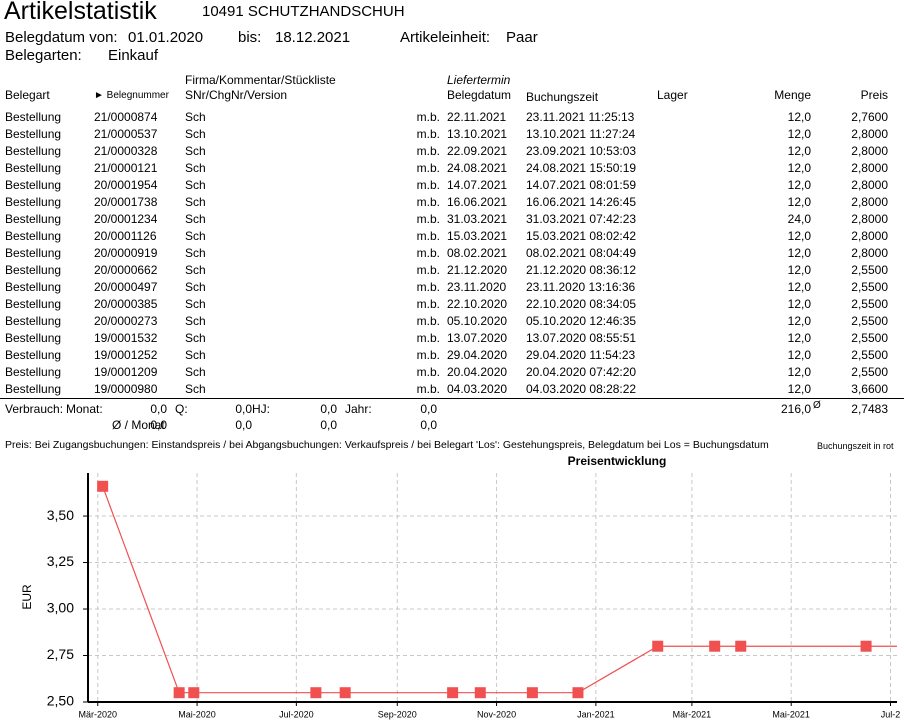 Image resolution: width=904 pixels, height=726 pixels. What do you see at coordinates (477, 270) in the screenshot?
I see `table-cell: 21.12.2020` at bounding box center [477, 270].